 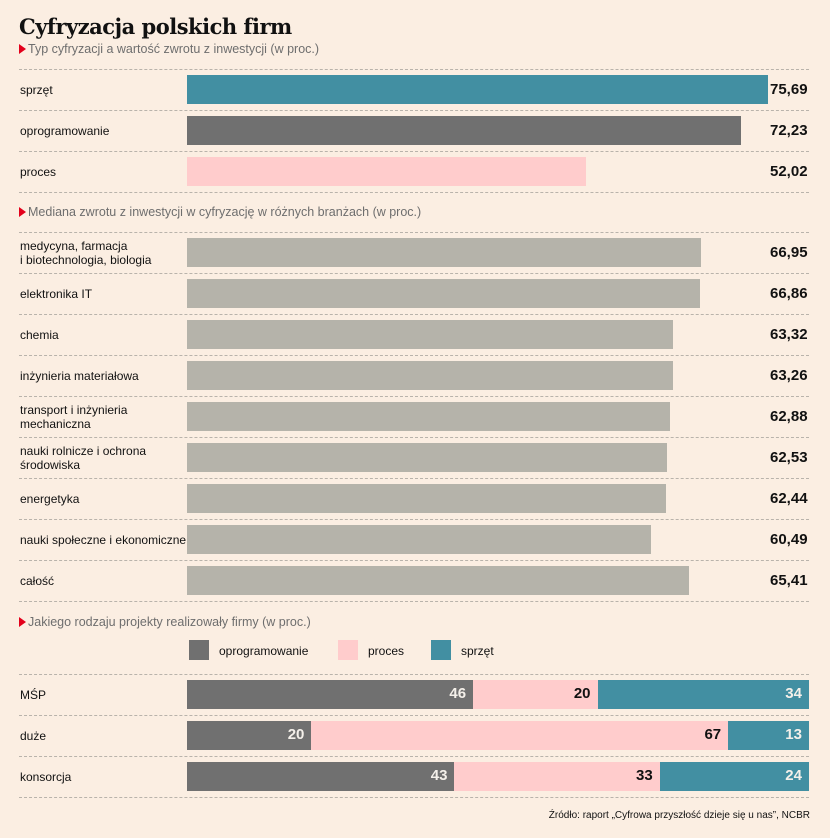 I want to click on segment-value-label: 46, so click(x=458, y=693).